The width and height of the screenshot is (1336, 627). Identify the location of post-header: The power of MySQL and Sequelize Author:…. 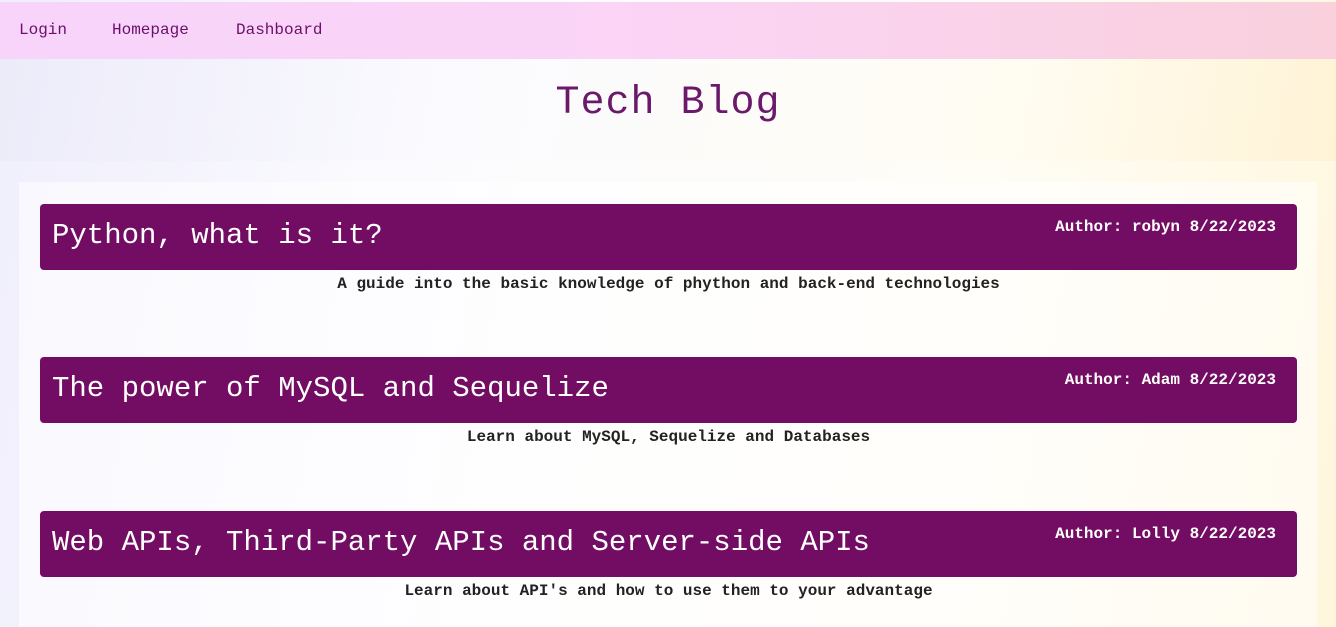
(668, 390).